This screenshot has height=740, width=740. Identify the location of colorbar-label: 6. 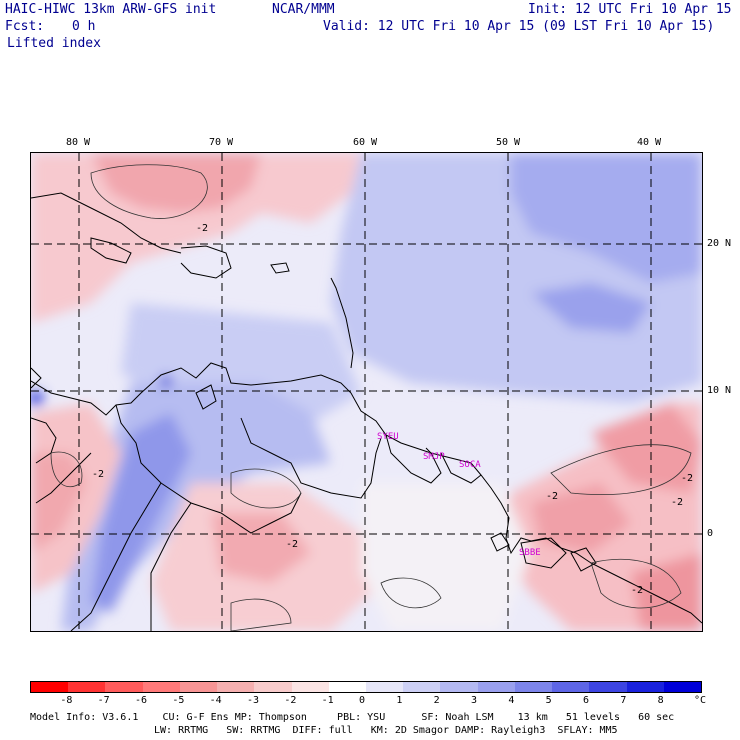
(586, 700).